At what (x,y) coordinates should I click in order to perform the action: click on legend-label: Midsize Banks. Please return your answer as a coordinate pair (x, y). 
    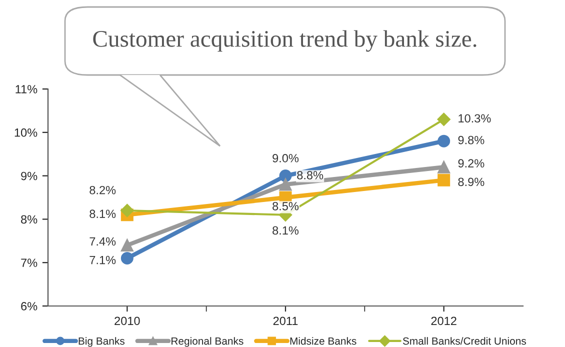
    Looking at the image, I should click on (323, 341).